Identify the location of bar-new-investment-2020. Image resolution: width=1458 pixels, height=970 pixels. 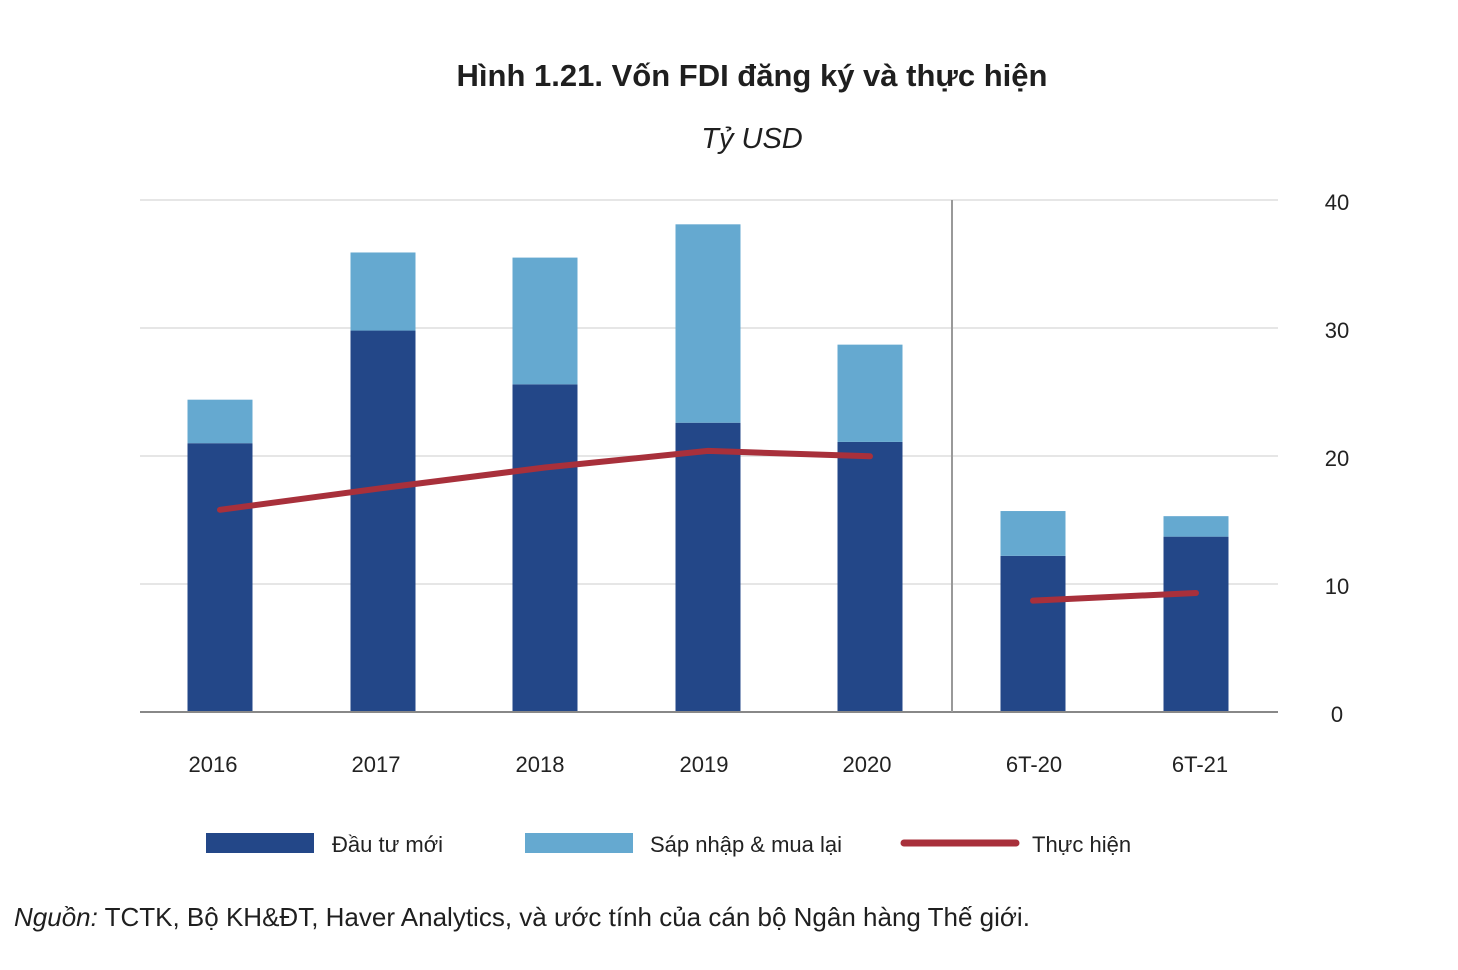
(870, 576).